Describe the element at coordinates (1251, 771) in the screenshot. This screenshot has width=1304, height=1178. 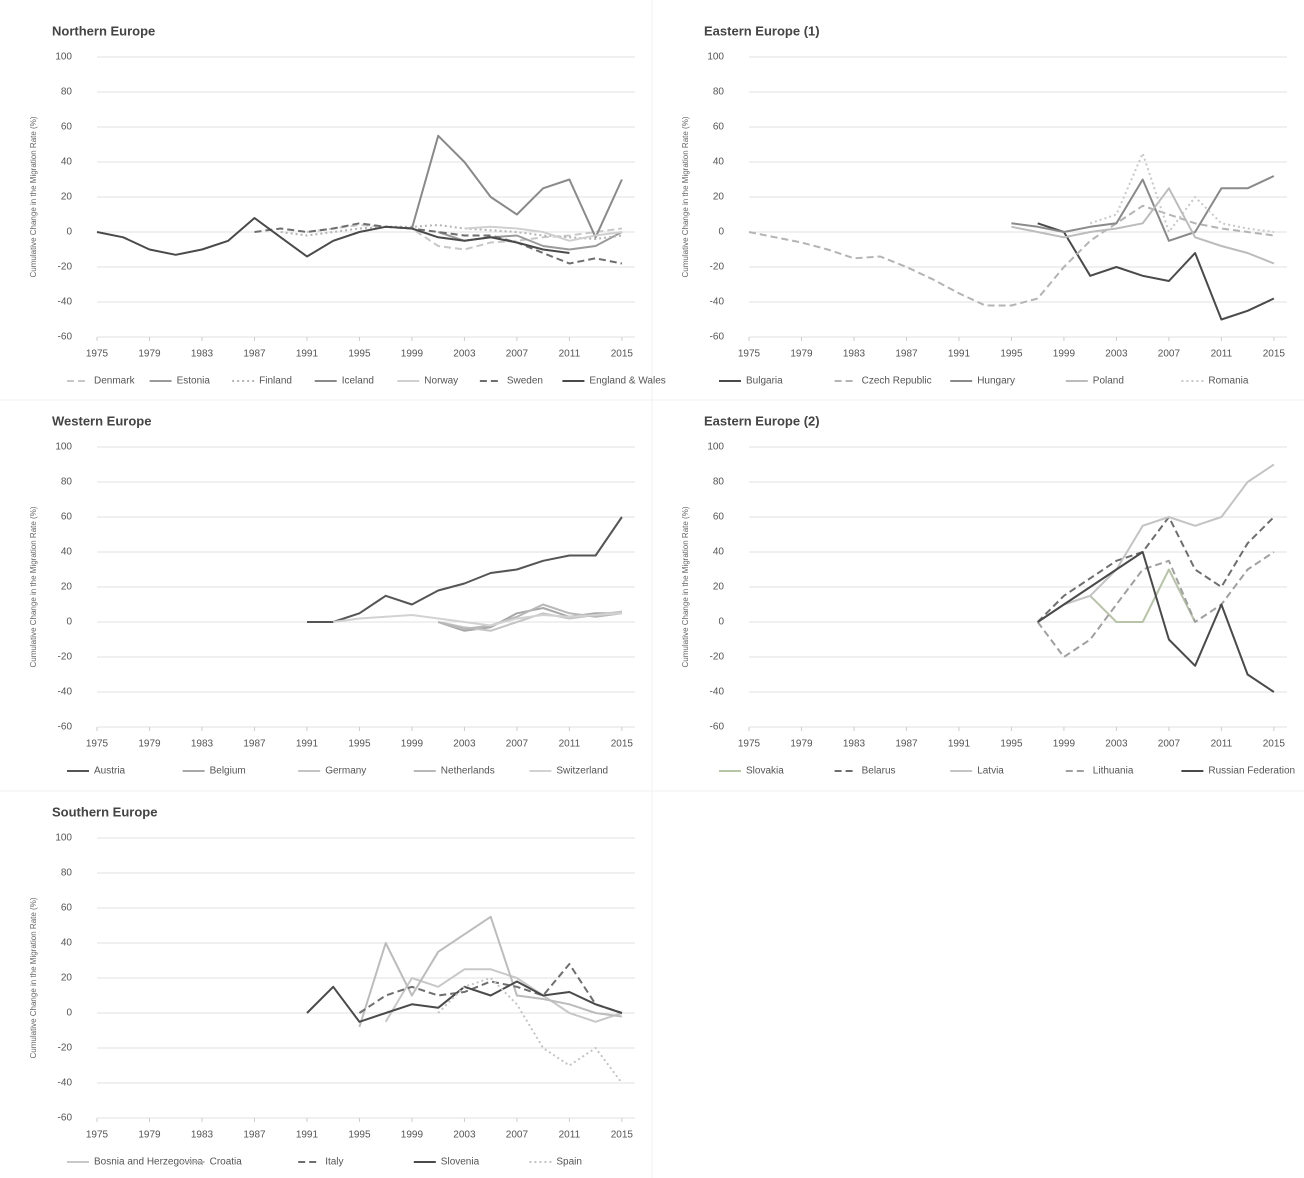
I see `legend-label: Russian Federation` at that location.